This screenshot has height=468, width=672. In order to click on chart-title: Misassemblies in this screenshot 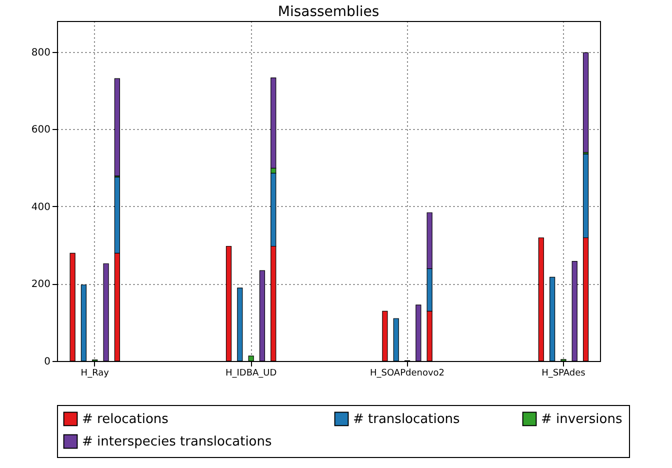, I will do `click(329, 12)`.